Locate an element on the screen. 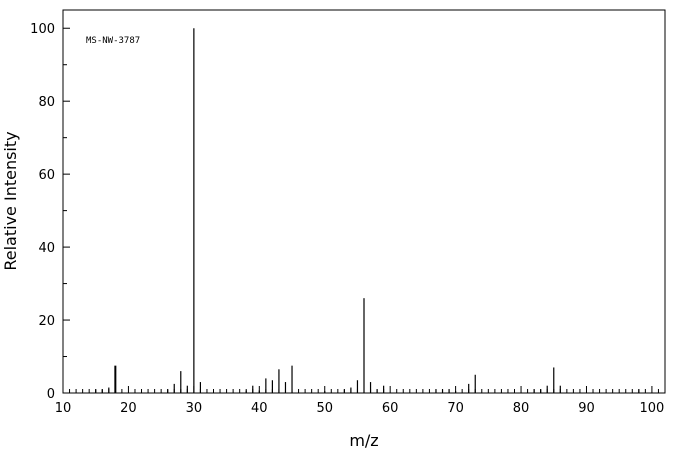 This screenshot has height=455, width=676. y-tick-label: 0 is located at coordinates (51, 394).